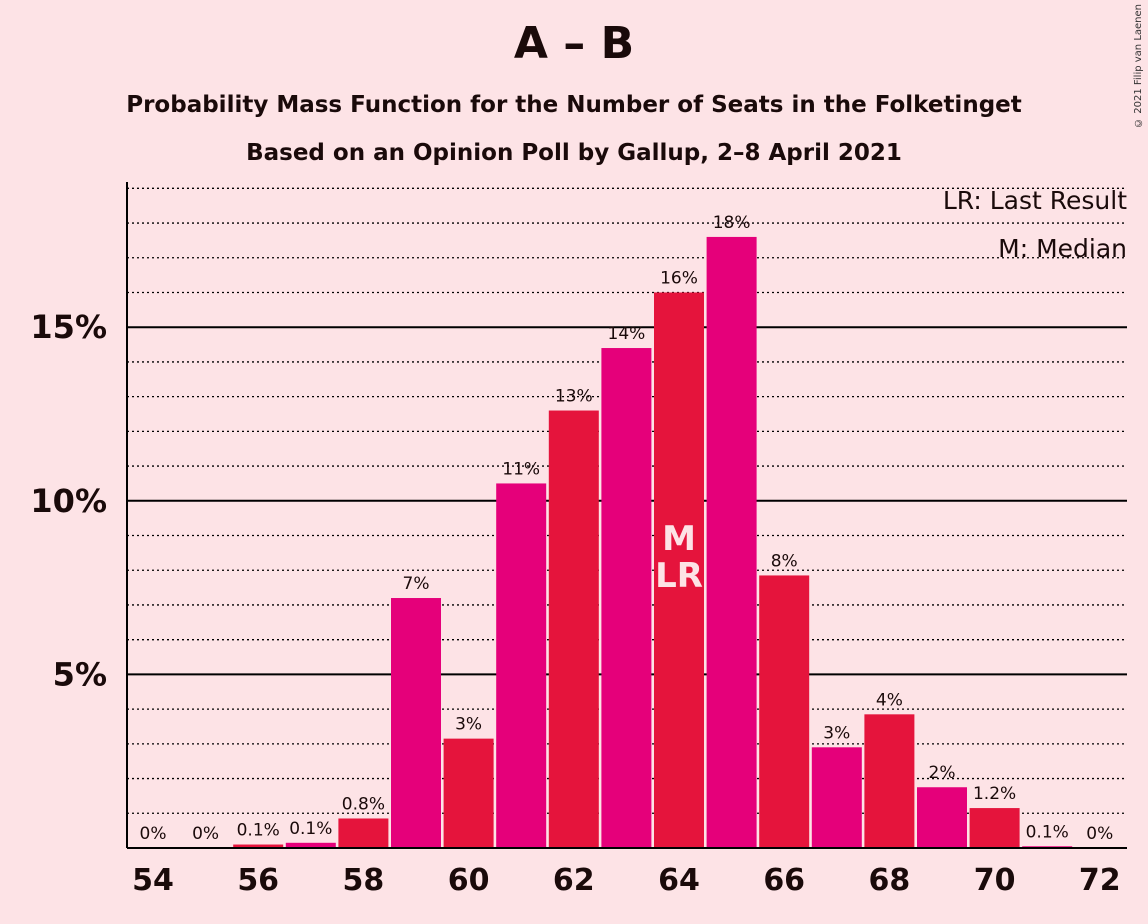 The image size is (1148, 924). I want to click on x-tick-label: 62, so click(574, 880).